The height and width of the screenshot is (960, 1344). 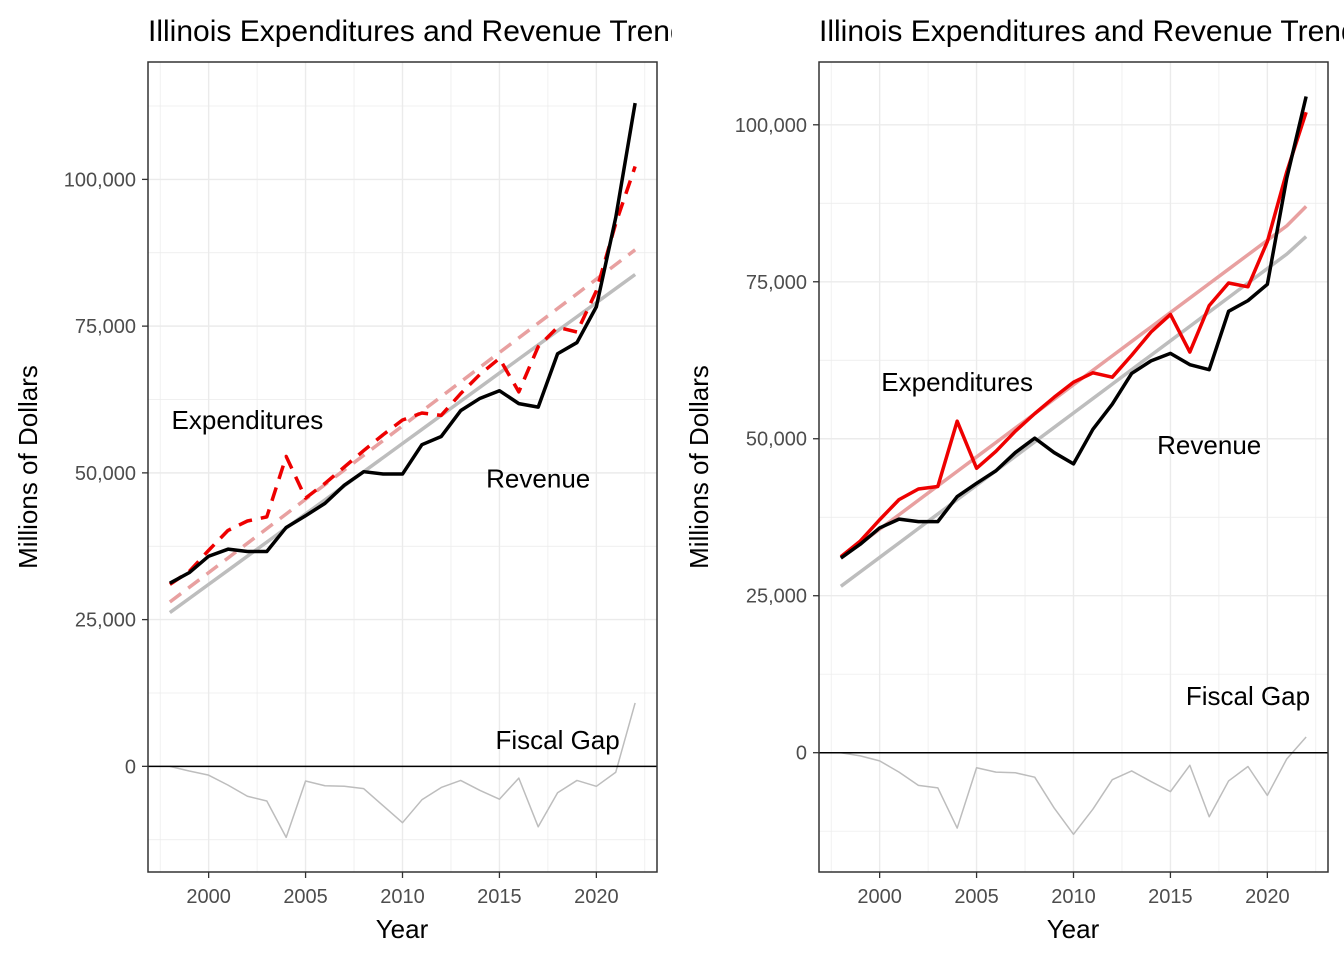 I want to click on left-y-ticks: 0 25,000 50,000 75,000 100,000, so click(x=106, y=473).